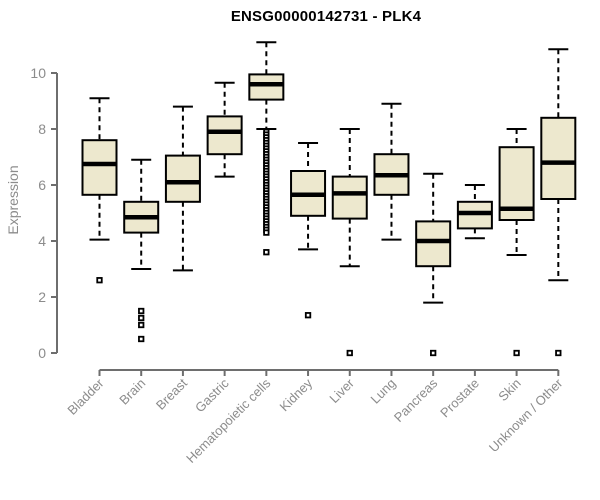 Image resolution: width=600 pixels, height=500 pixels. I want to click on x-tick-label-prostate: Prostate, so click(459, 398).